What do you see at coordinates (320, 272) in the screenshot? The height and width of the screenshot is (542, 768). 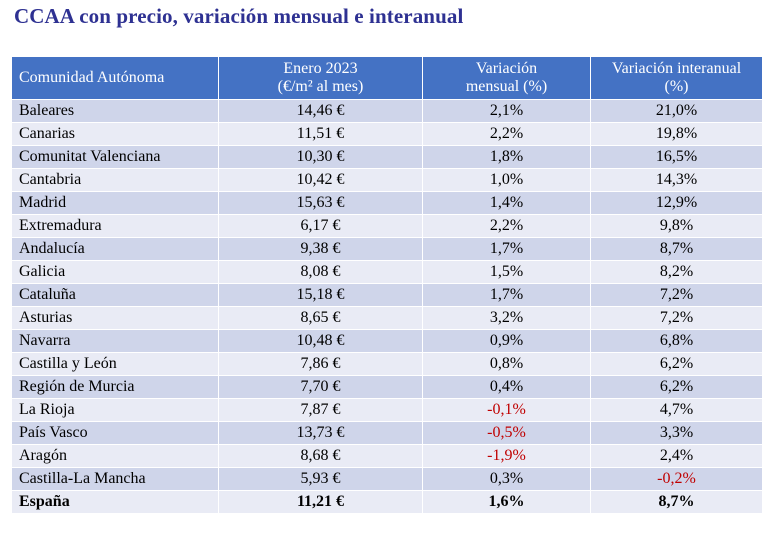 I see `cell-price: 8,08 €` at bounding box center [320, 272].